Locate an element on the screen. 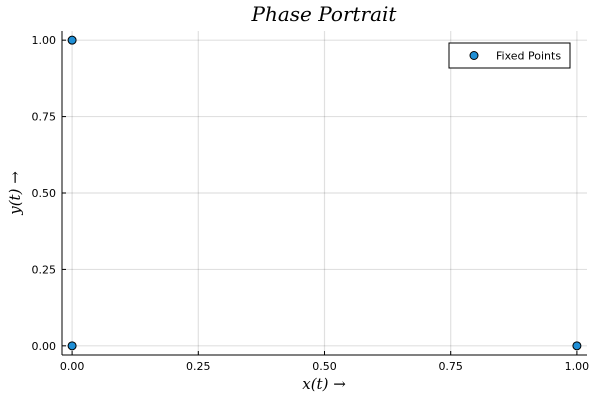  legend-marker-icon is located at coordinates (474, 55).